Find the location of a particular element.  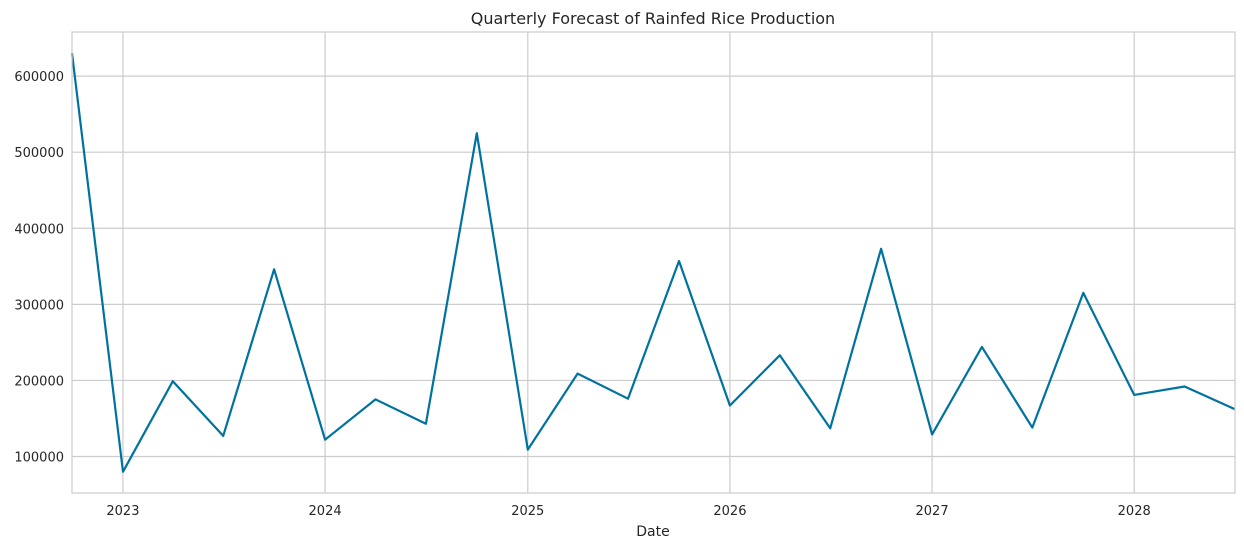

y-tick-label: 400000 is located at coordinates (39, 229).